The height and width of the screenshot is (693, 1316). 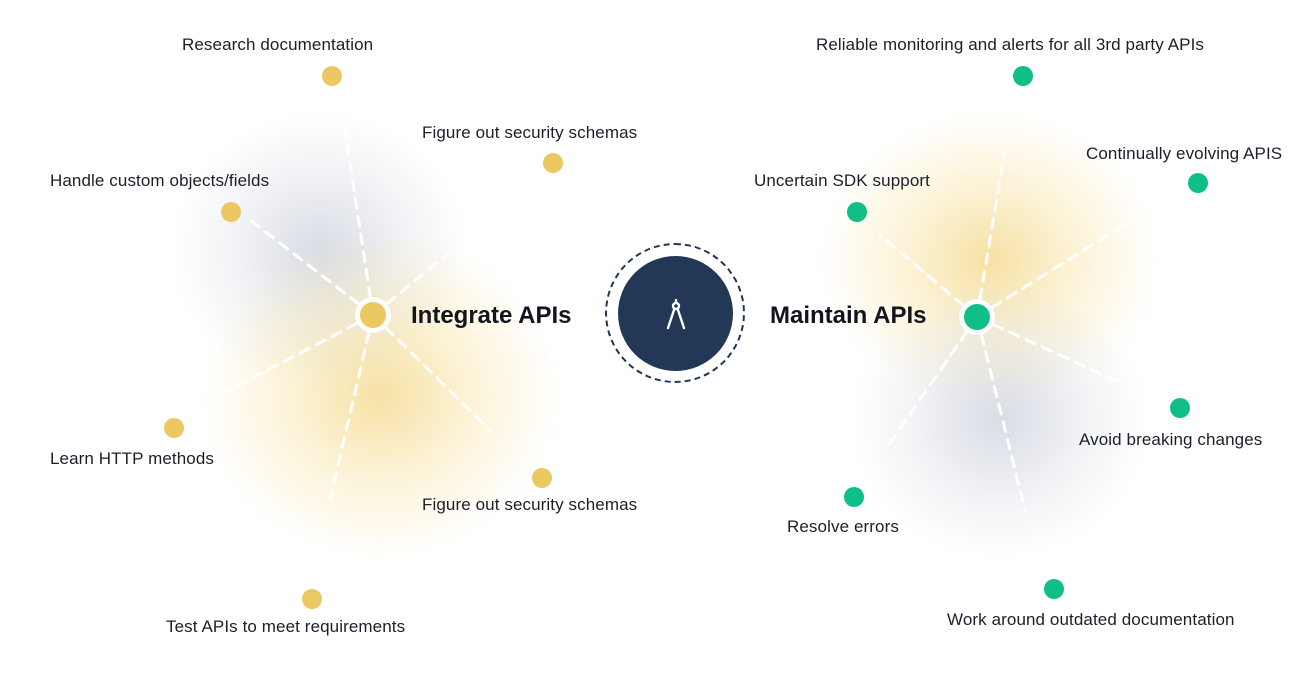 What do you see at coordinates (848, 315) in the screenshot?
I see `maintain-title: Maintain APIs` at bounding box center [848, 315].